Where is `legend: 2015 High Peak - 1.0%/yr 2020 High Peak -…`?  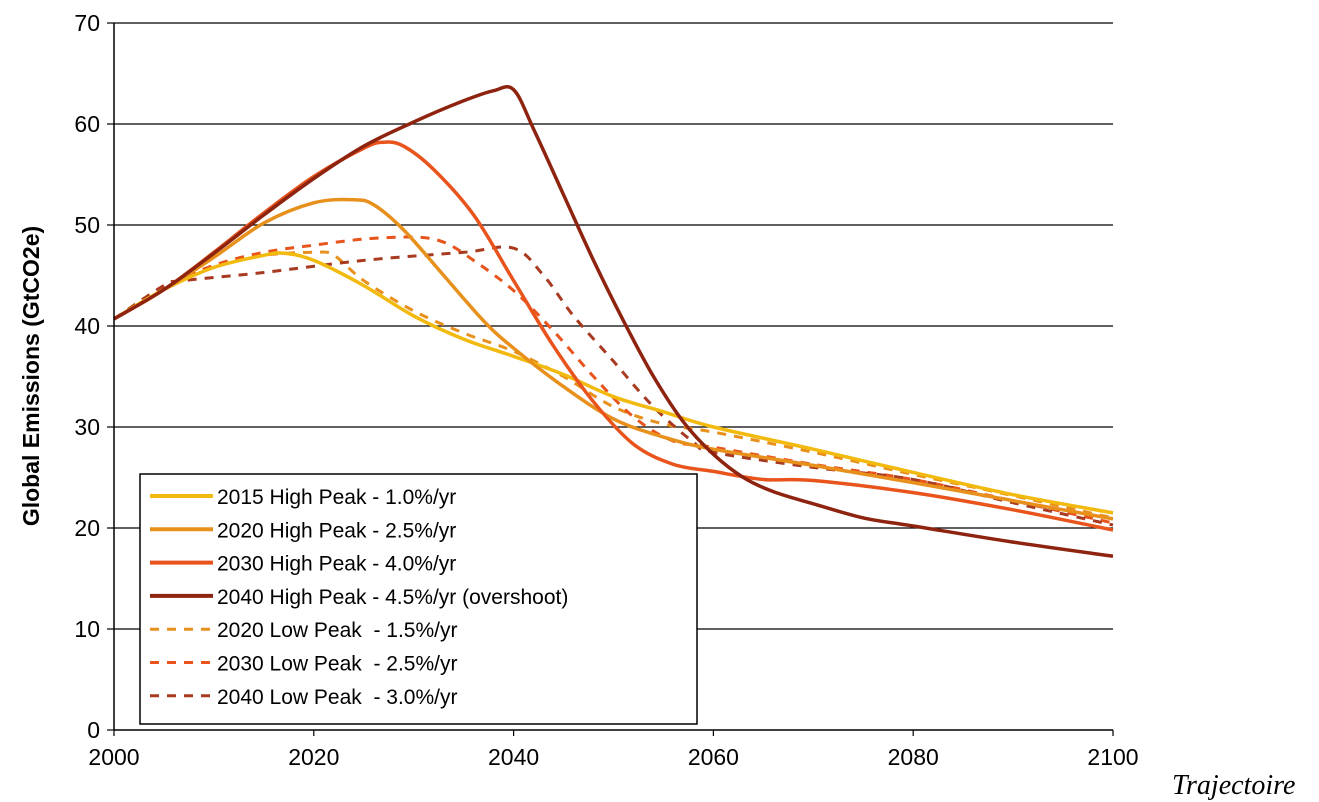
legend: 2015 High Peak - 1.0%/yr 2020 High Peak -… is located at coordinates (418, 599).